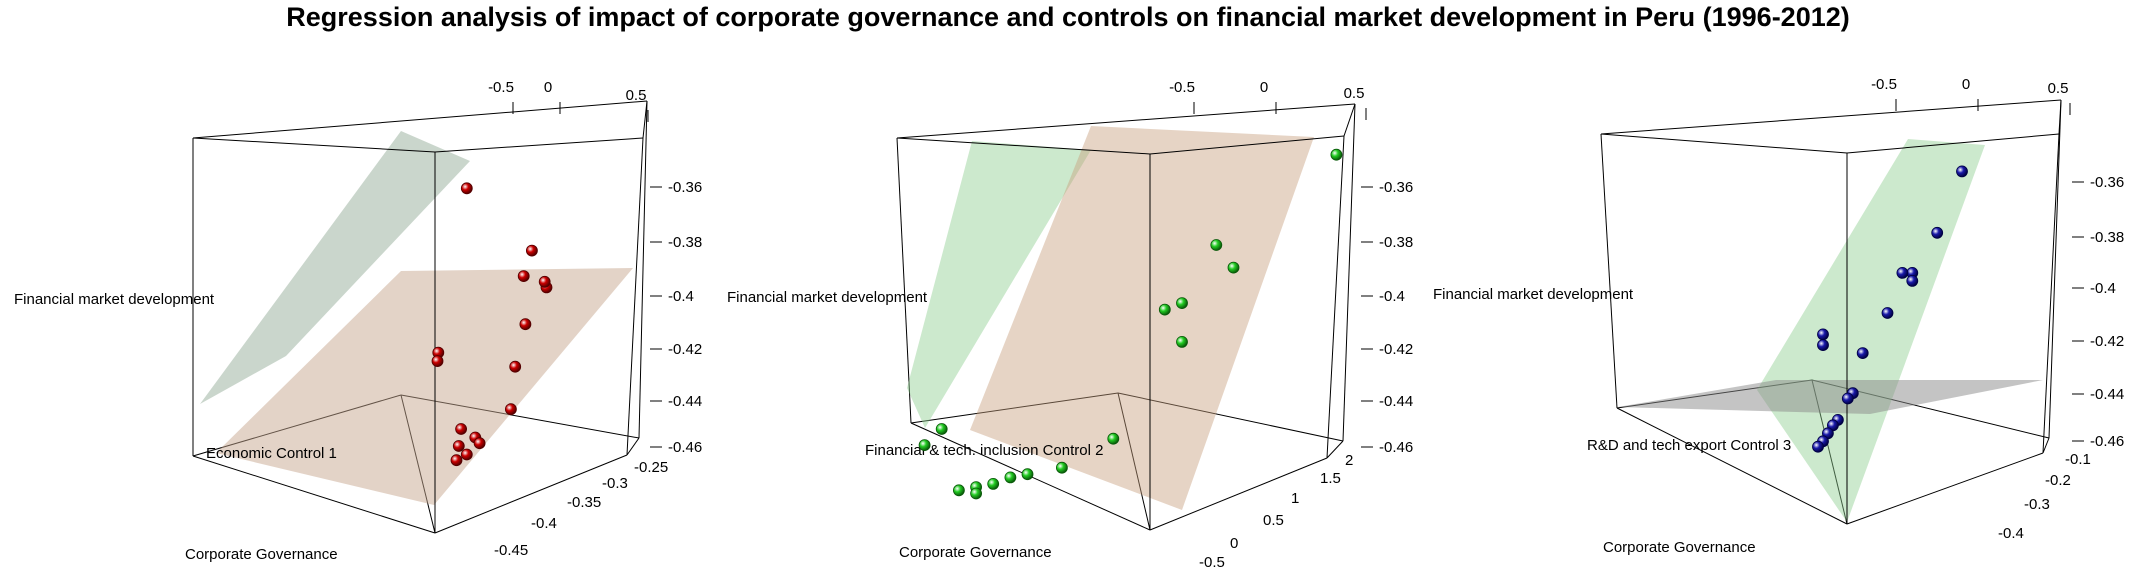  I want to click on x-axis-tick-label: 1, so click(1295, 498).